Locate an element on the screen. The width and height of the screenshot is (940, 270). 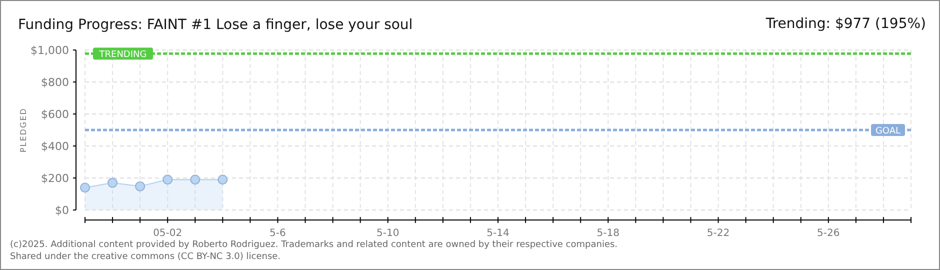
x-tick-label: 5-14 is located at coordinates (498, 233).